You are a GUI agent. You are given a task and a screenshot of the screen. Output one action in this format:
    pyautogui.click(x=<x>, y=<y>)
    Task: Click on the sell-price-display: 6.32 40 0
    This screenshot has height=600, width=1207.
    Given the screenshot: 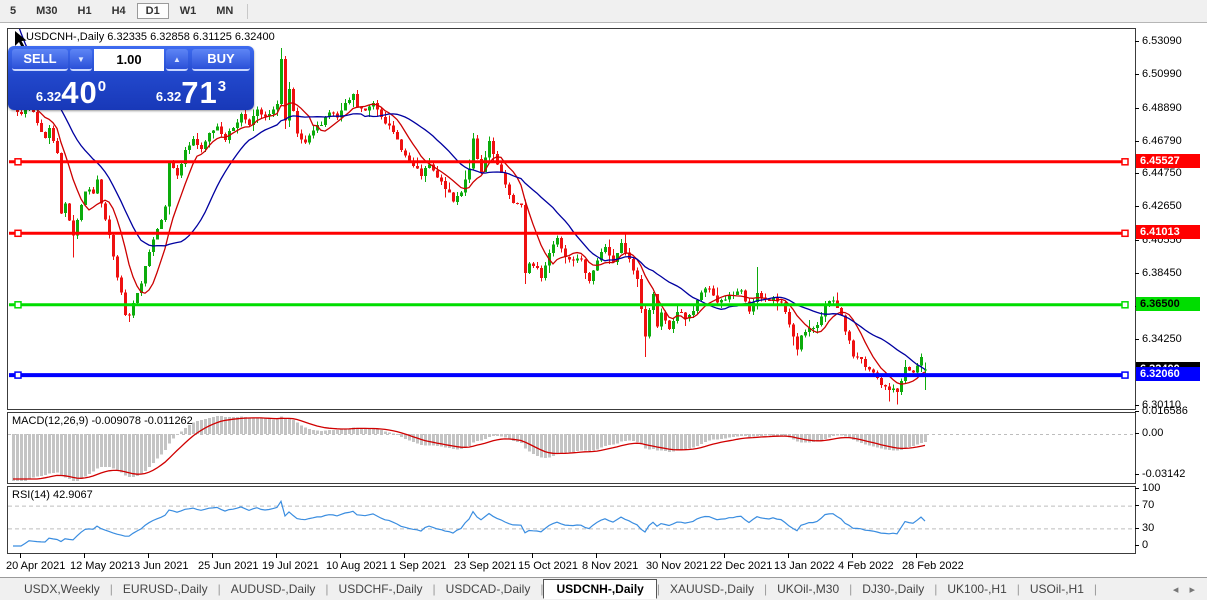 What is the action you would take?
    pyautogui.click(x=71, y=91)
    